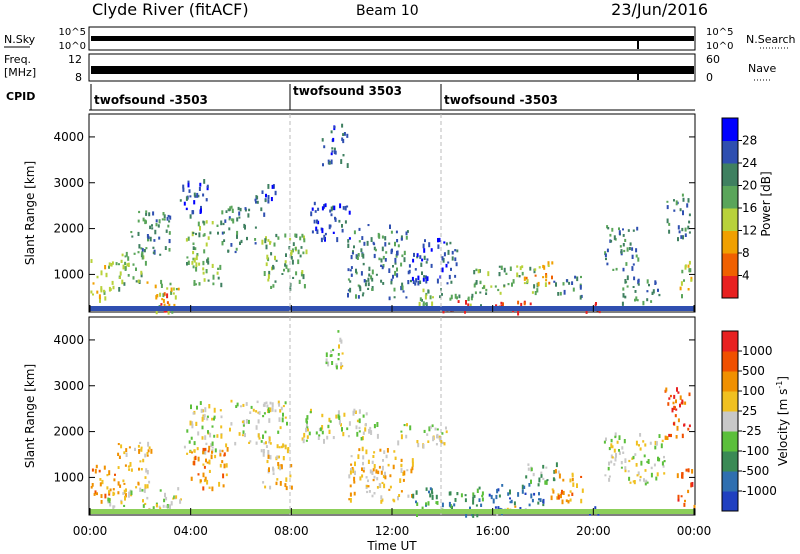 This screenshot has height=554, width=800. Describe the element at coordinates (694, 531) in the screenshot. I see `time-tick-label: 00:00` at that location.